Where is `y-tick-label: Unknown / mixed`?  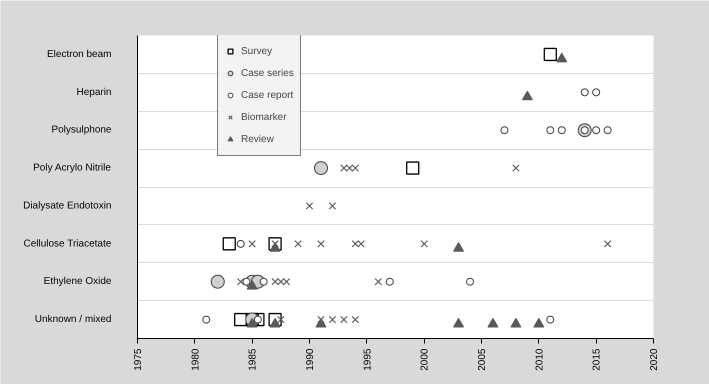 y-tick-label: Unknown / mixed is located at coordinates (73, 320).